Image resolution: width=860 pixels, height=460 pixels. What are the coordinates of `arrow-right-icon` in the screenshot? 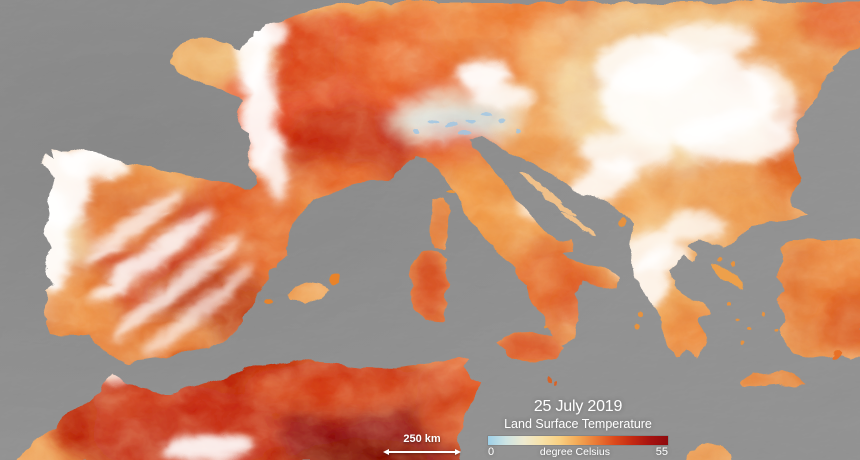 It's located at (458, 452).